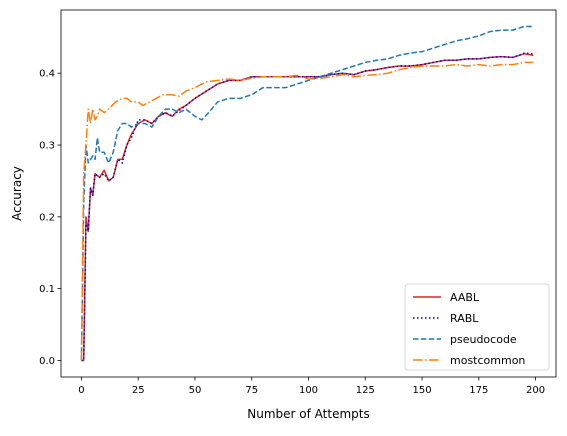 The height and width of the screenshot is (436, 567). Describe the element at coordinates (365, 390) in the screenshot. I see `x-tick-label: 125` at that location.